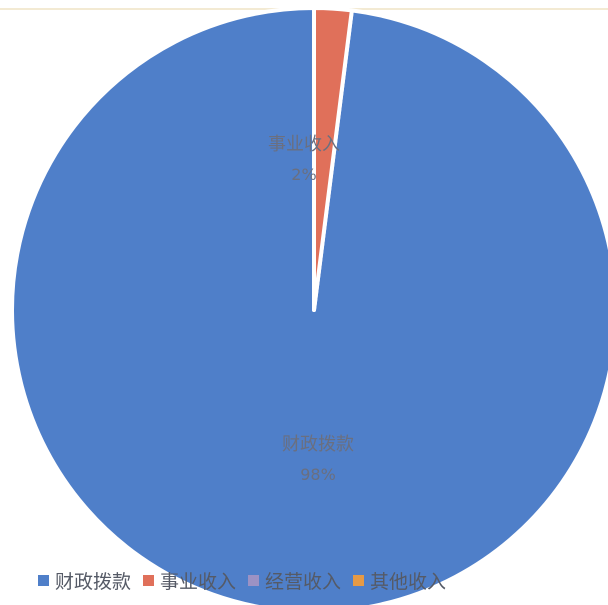 Image resolution: width=608 pixels, height=605 pixels. What do you see at coordinates (93, 580) in the screenshot?
I see `legend-label-0: 财政拨款` at bounding box center [93, 580].